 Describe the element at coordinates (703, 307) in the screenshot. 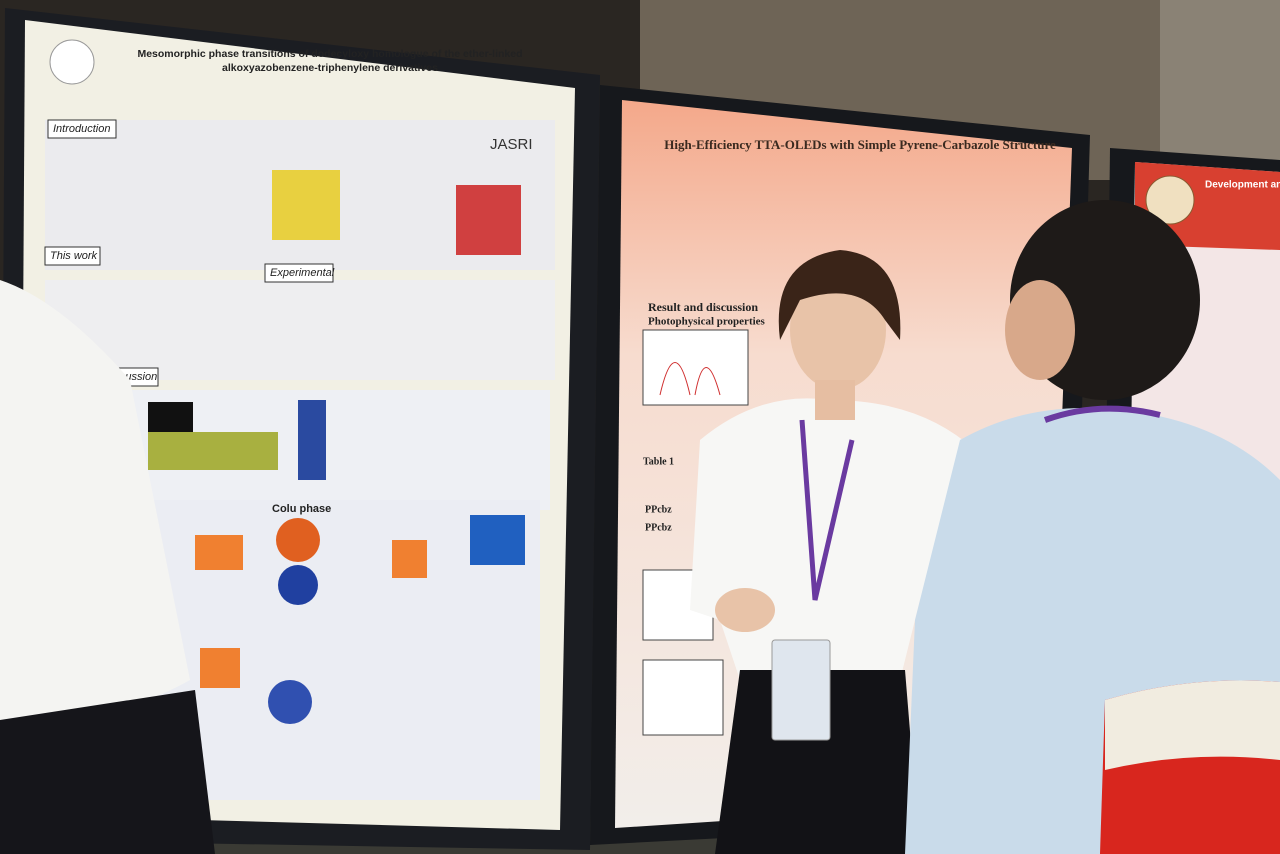

I see `section-heading: Result and discussion` at that location.